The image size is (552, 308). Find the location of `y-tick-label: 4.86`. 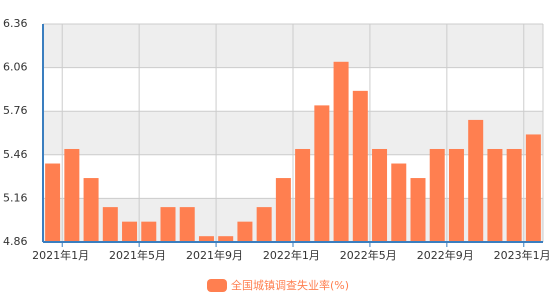

y-tick-label: 4.86 is located at coordinates (15, 241).